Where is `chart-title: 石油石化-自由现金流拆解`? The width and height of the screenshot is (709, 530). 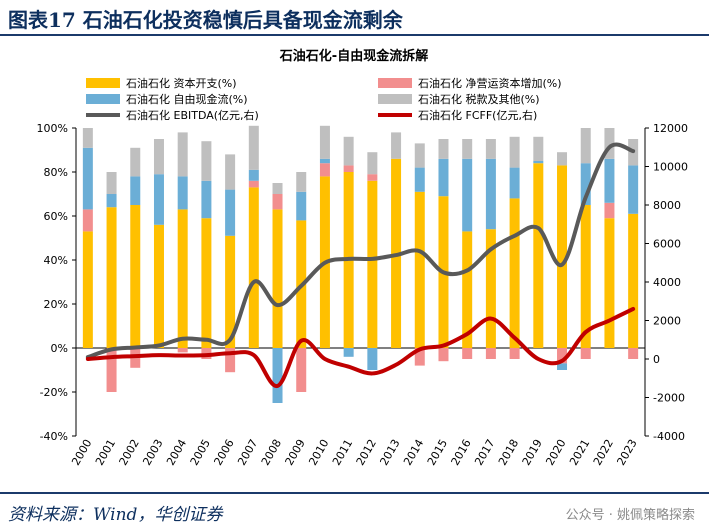 chart-title: 石油石化-自由现金流拆解 is located at coordinates (353, 56).